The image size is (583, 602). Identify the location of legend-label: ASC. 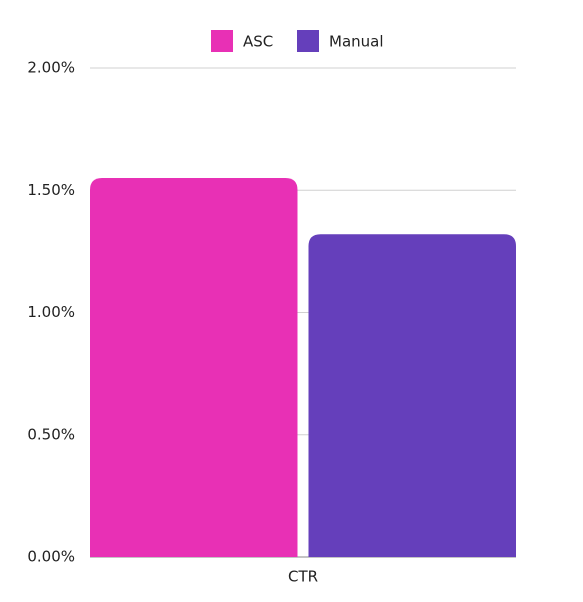
(258, 42).